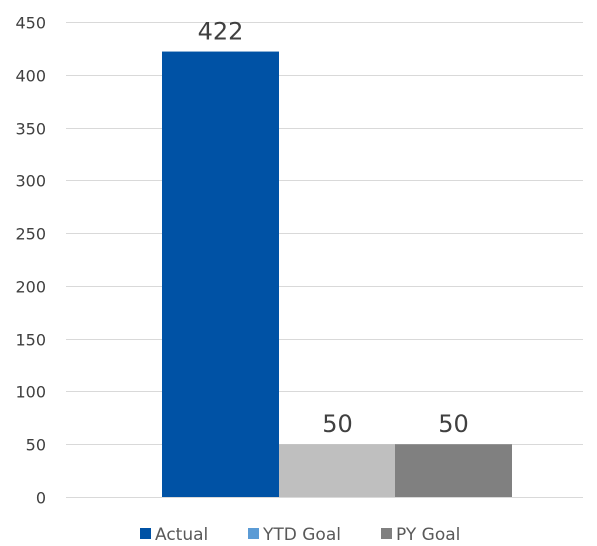 Image resolution: width=597 pixels, height=546 pixels. Describe the element at coordinates (41, 498) in the screenshot. I see `y-tick-label: 0` at that location.